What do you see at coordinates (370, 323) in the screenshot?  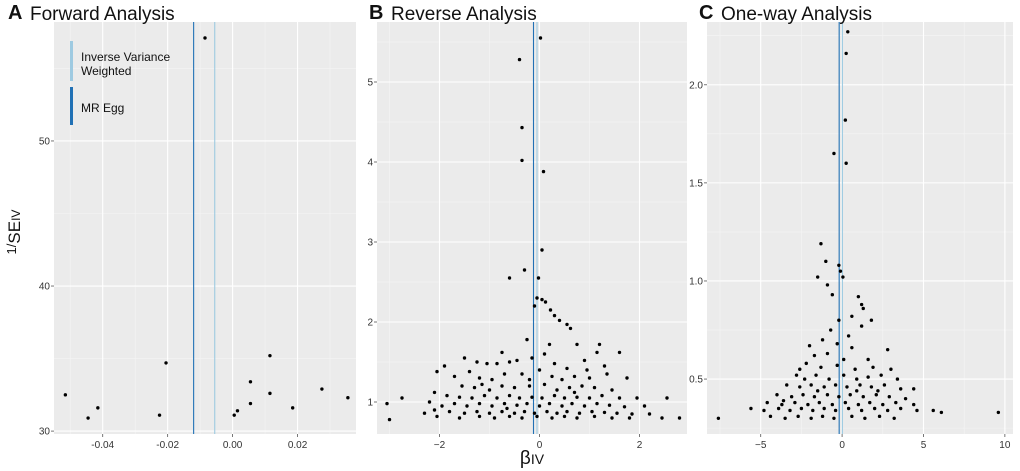 I see `y-tick-label: 2` at bounding box center [370, 323].